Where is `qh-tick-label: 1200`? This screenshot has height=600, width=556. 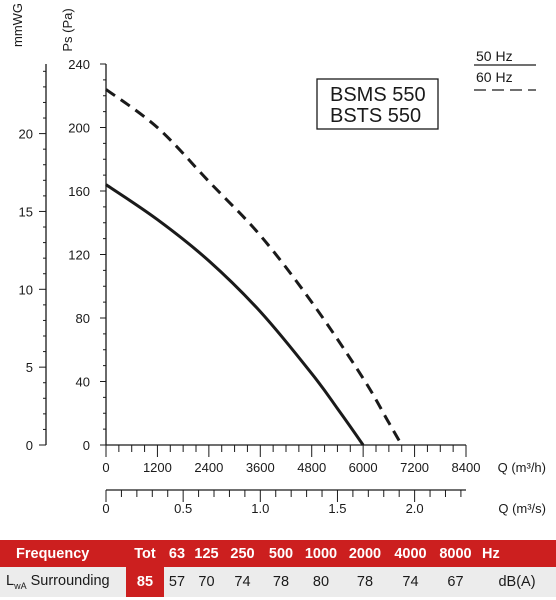 qh-tick-label: 1200 is located at coordinates (157, 467).